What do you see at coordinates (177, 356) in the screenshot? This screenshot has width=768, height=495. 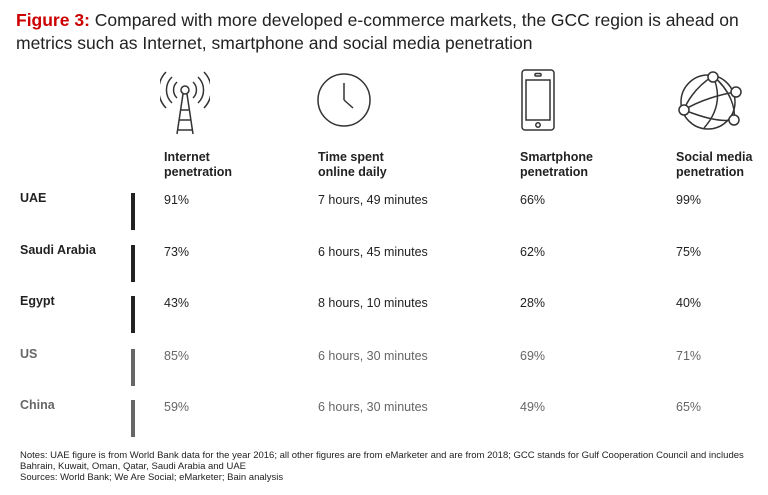 I see `table-cell: 85%` at bounding box center [177, 356].